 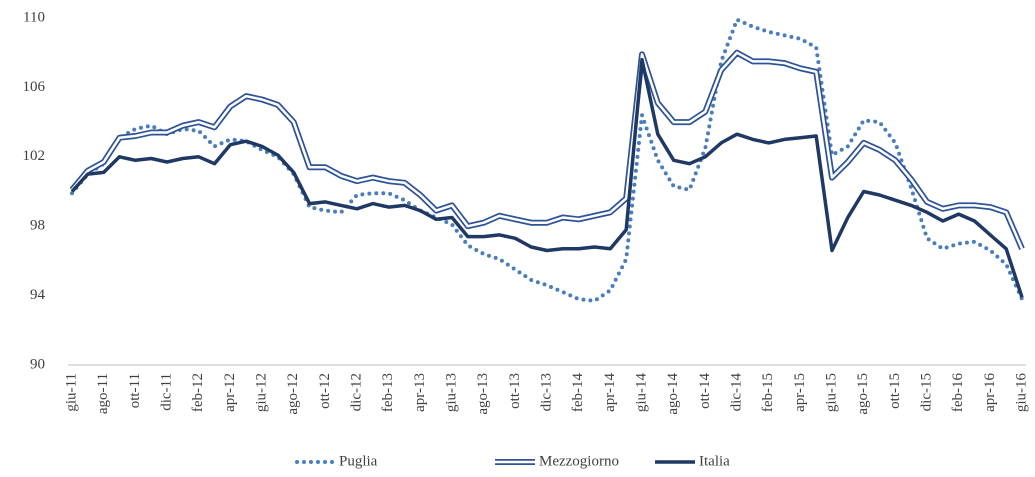 What do you see at coordinates (926, 392) in the screenshot?
I see `x-tick-label: dic-15` at bounding box center [926, 392].